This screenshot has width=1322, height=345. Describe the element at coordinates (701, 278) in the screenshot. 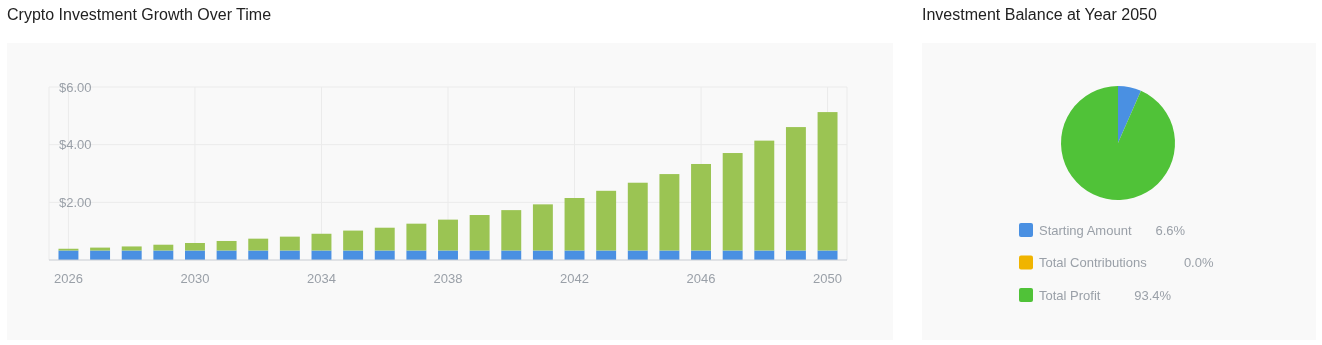

I see `x-tick-label: 2046` at that location.